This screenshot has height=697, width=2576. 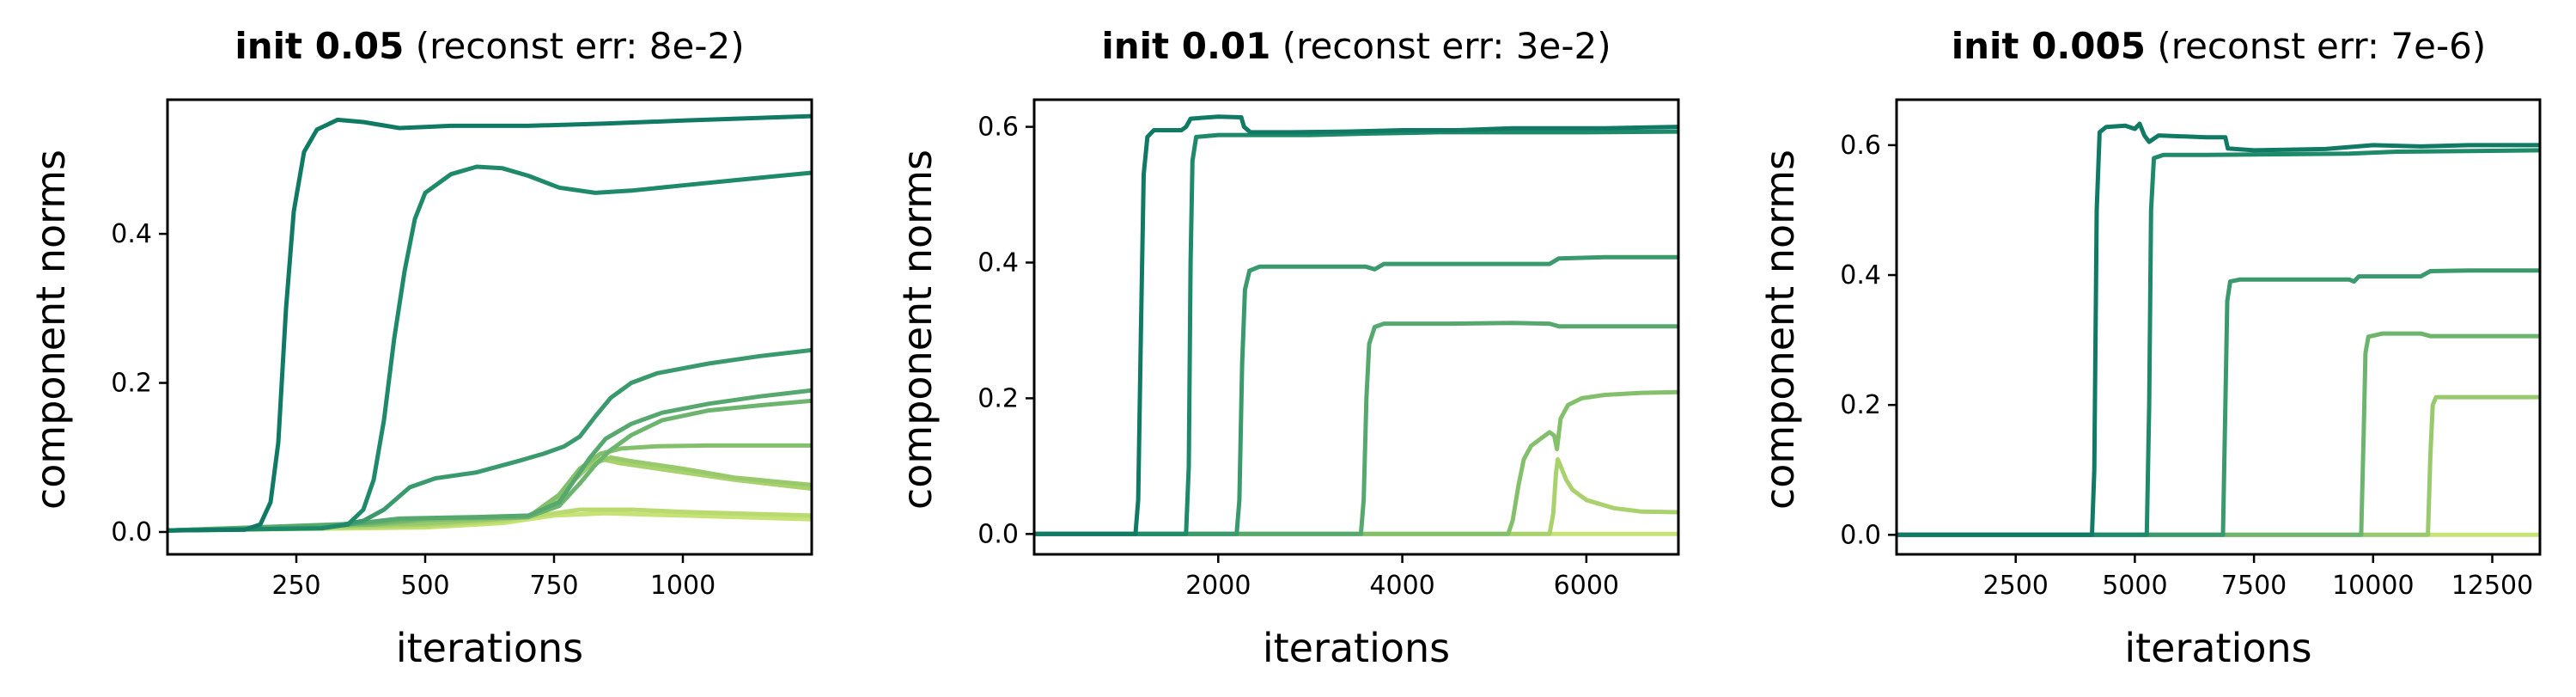 I want to click on series-group, so click(x=2218, y=329).